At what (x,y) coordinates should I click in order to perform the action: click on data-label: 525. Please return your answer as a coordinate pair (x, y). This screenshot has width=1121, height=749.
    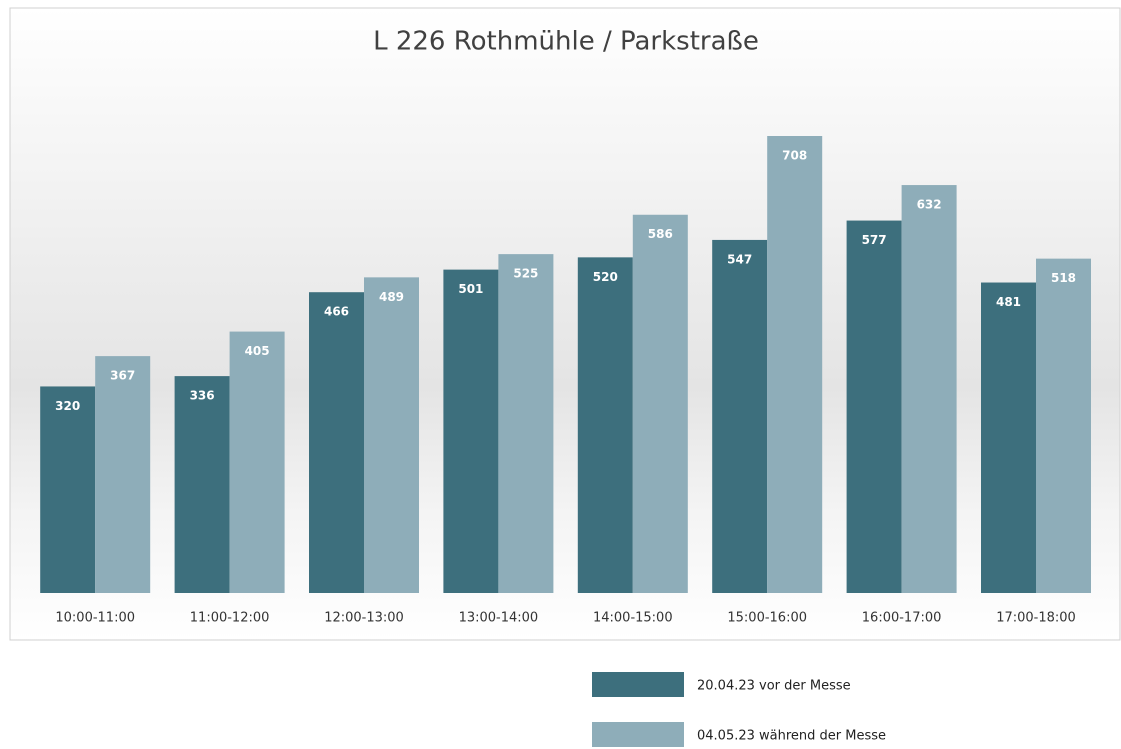
    Looking at the image, I should click on (525, 274).